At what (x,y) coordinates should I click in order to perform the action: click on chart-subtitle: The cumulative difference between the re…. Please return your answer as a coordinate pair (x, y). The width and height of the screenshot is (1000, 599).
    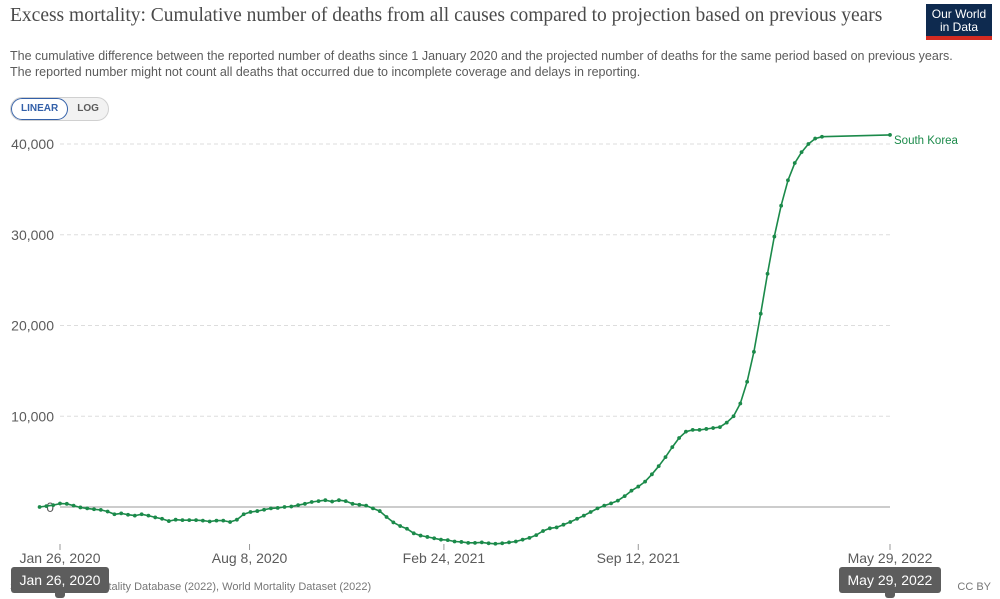
    Looking at the image, I should click on (481, 64).